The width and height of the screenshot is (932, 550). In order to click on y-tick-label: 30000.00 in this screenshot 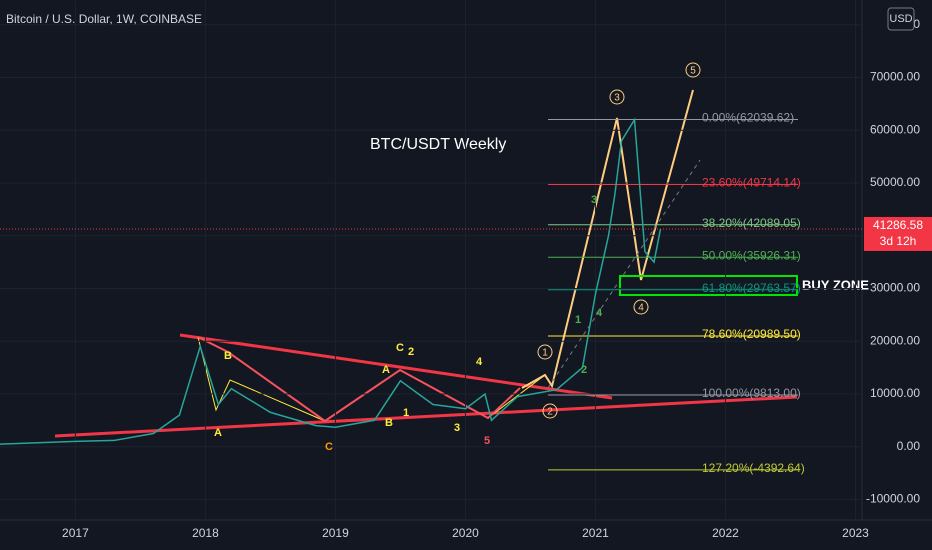, I will do `click(895, 288)`.